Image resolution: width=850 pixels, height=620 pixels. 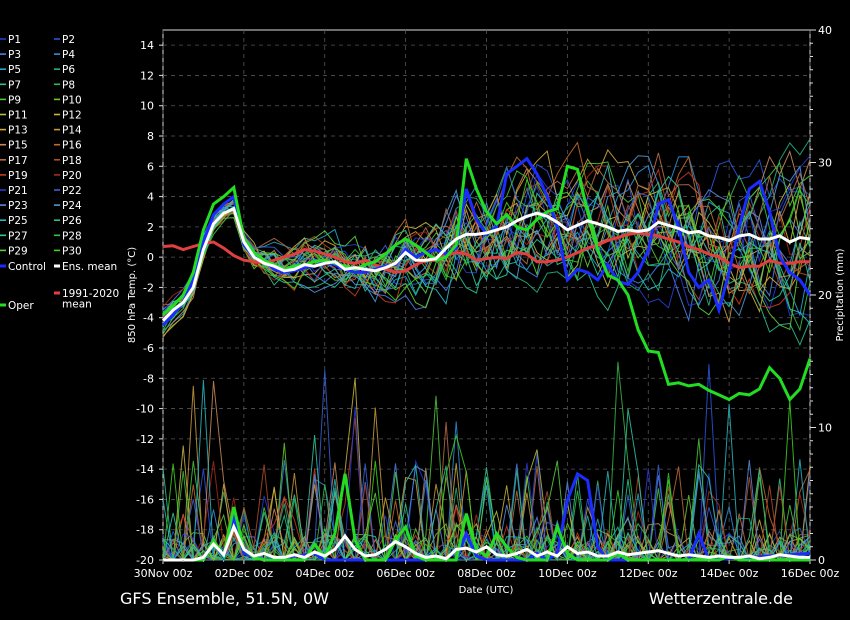 What do you see at coordinates (148, 287) in the screenshot?
I see `y-tick-label: -2` at bounding box center [148, 287].